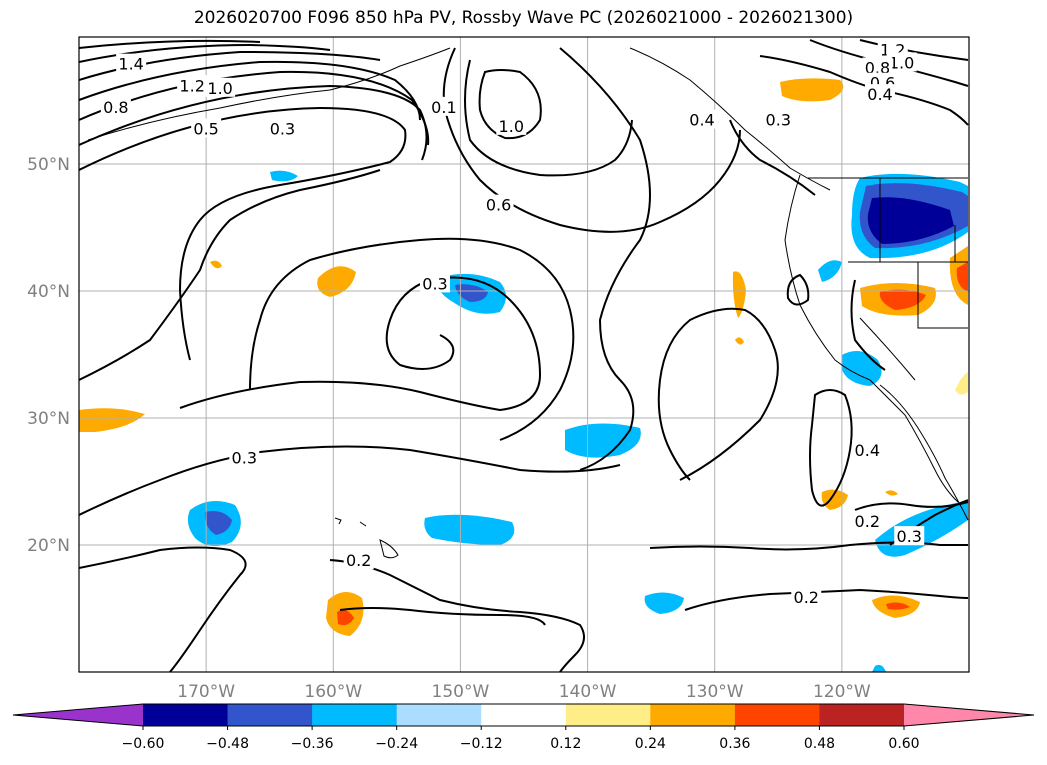 This screenshot has width=1047, height=765. I want to click on colorbar-tick-label: −0.48, so click(227, 744).